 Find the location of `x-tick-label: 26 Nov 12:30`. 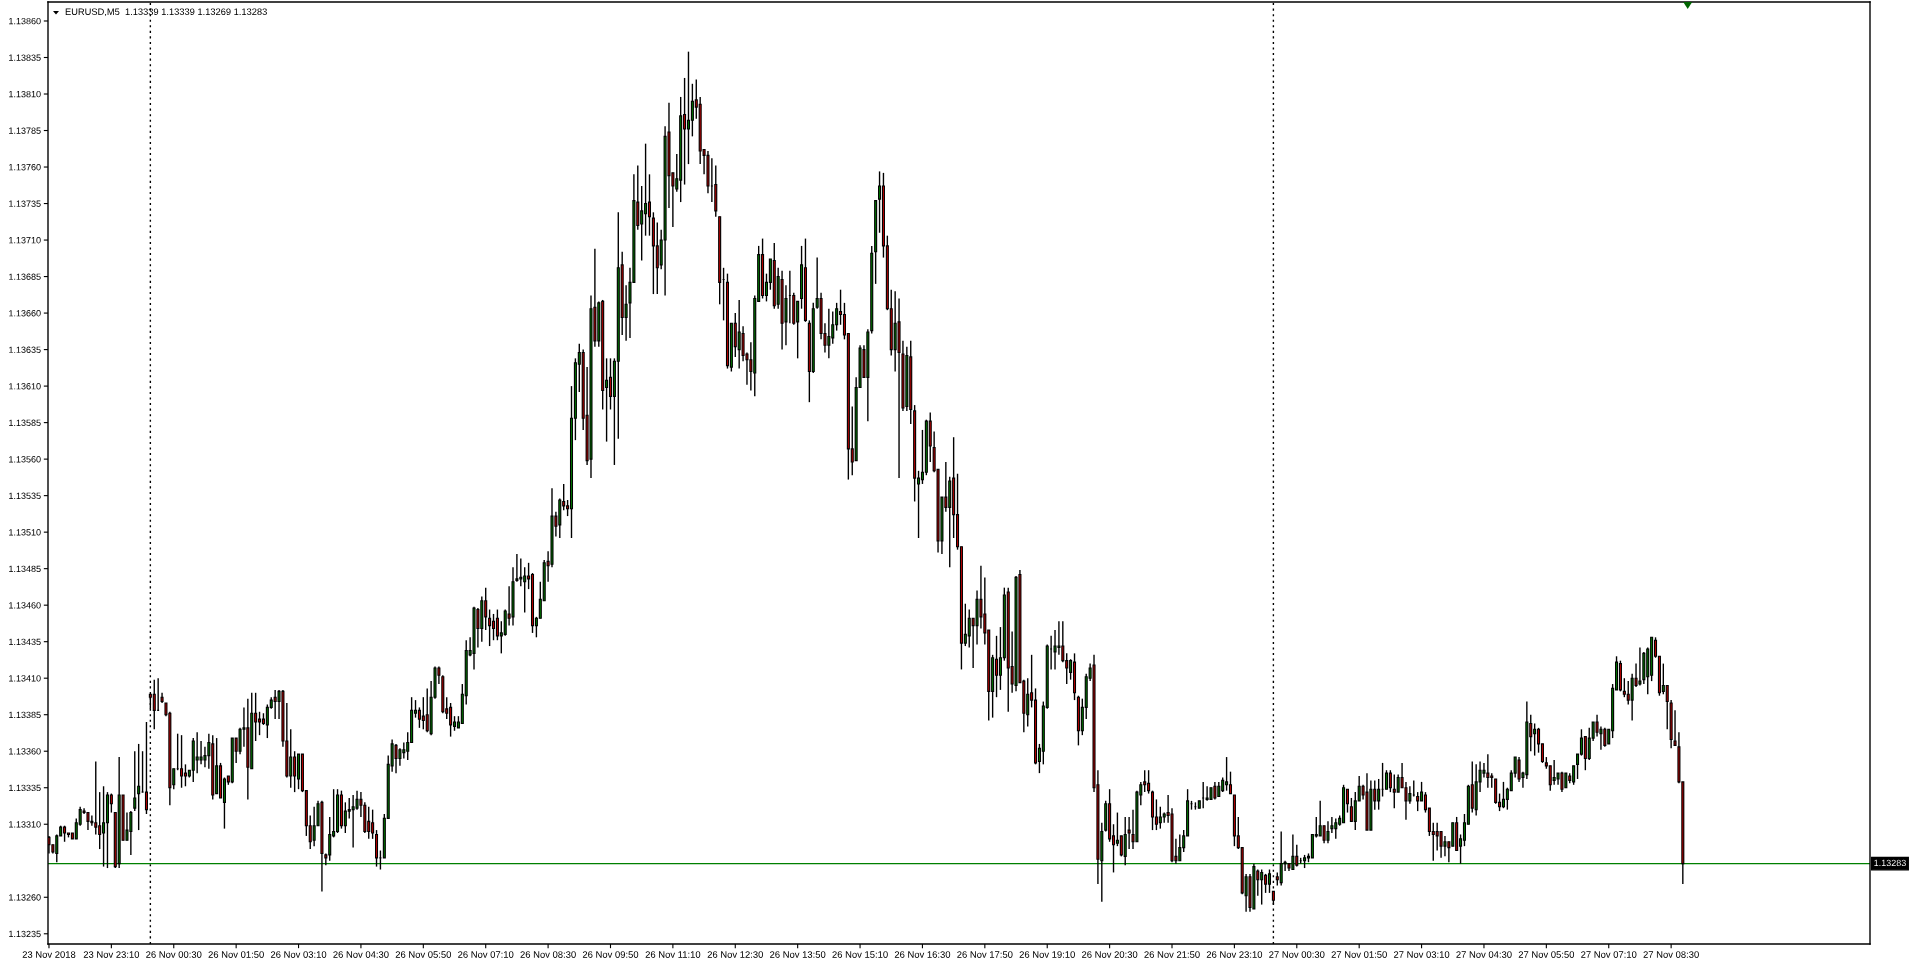

x-tick-label: 26 Nov 12:30 is located at coordinates (735, 954).